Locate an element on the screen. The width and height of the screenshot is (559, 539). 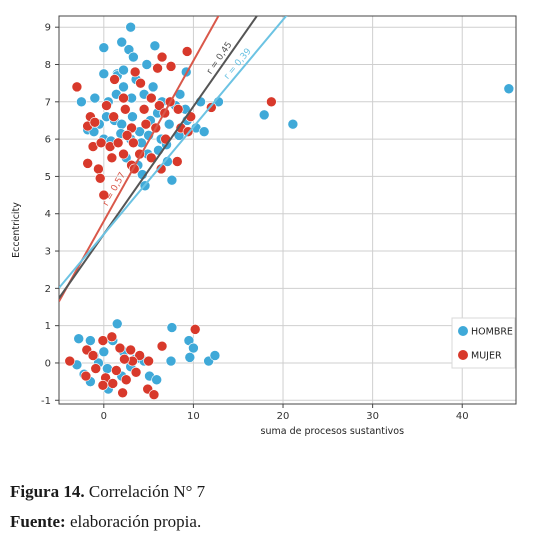
figure-source: Fuente: elaboración propia. is located at coordinates (280, 522).